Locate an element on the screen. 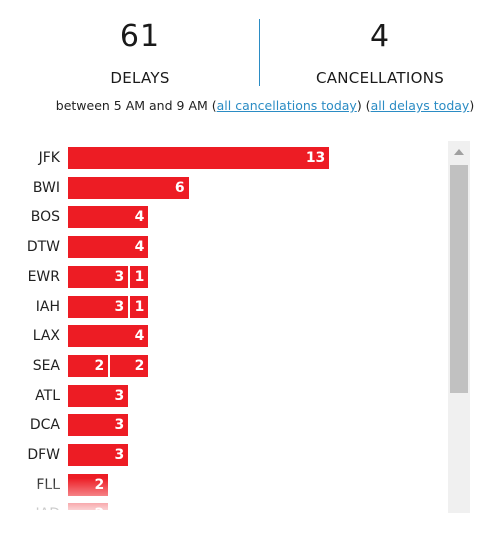 The width and height of the screenshot is (500, 540). airport-code-label: IAH is located at coordinates (47, 306).